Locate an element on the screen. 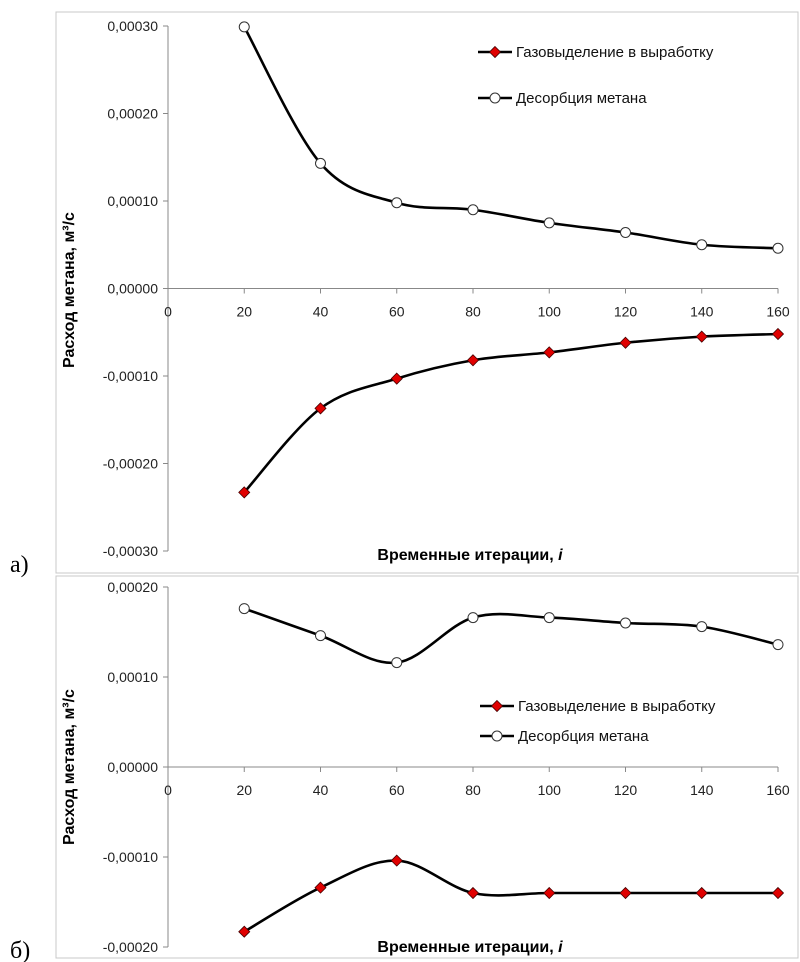 Image resolution: width=800 pixels, height=962 pixels. y-tick-label: 0,00030 is located at coordinates (132, 26).